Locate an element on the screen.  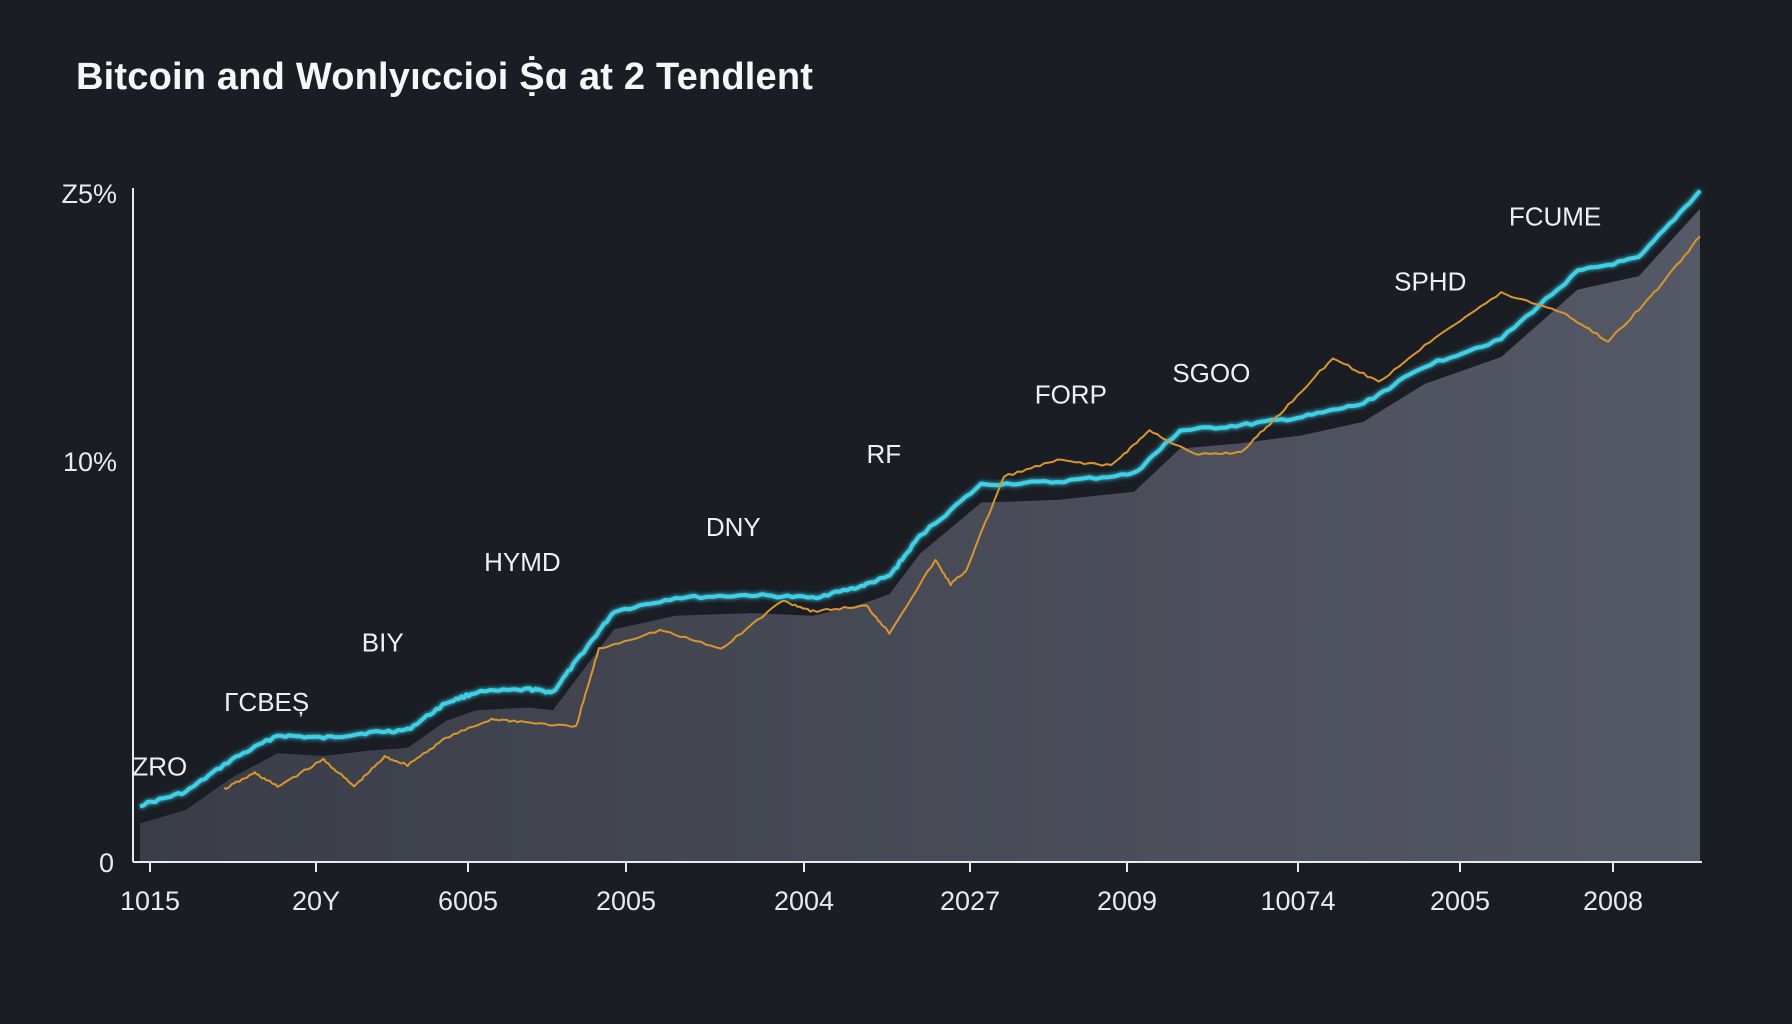
annotation-label: ΓCBEȘ is located at coordinates (266, 702).